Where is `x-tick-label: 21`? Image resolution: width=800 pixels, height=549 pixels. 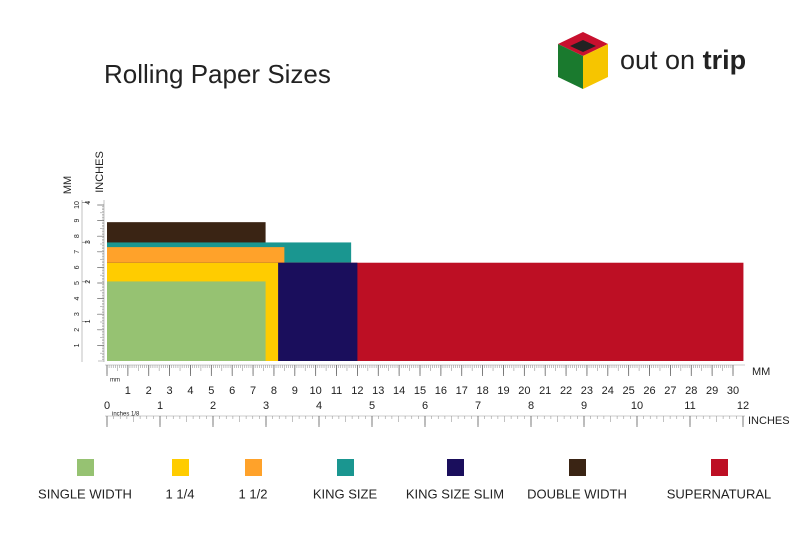 x-tick-label: 21 is located at coordinates (545, 391).